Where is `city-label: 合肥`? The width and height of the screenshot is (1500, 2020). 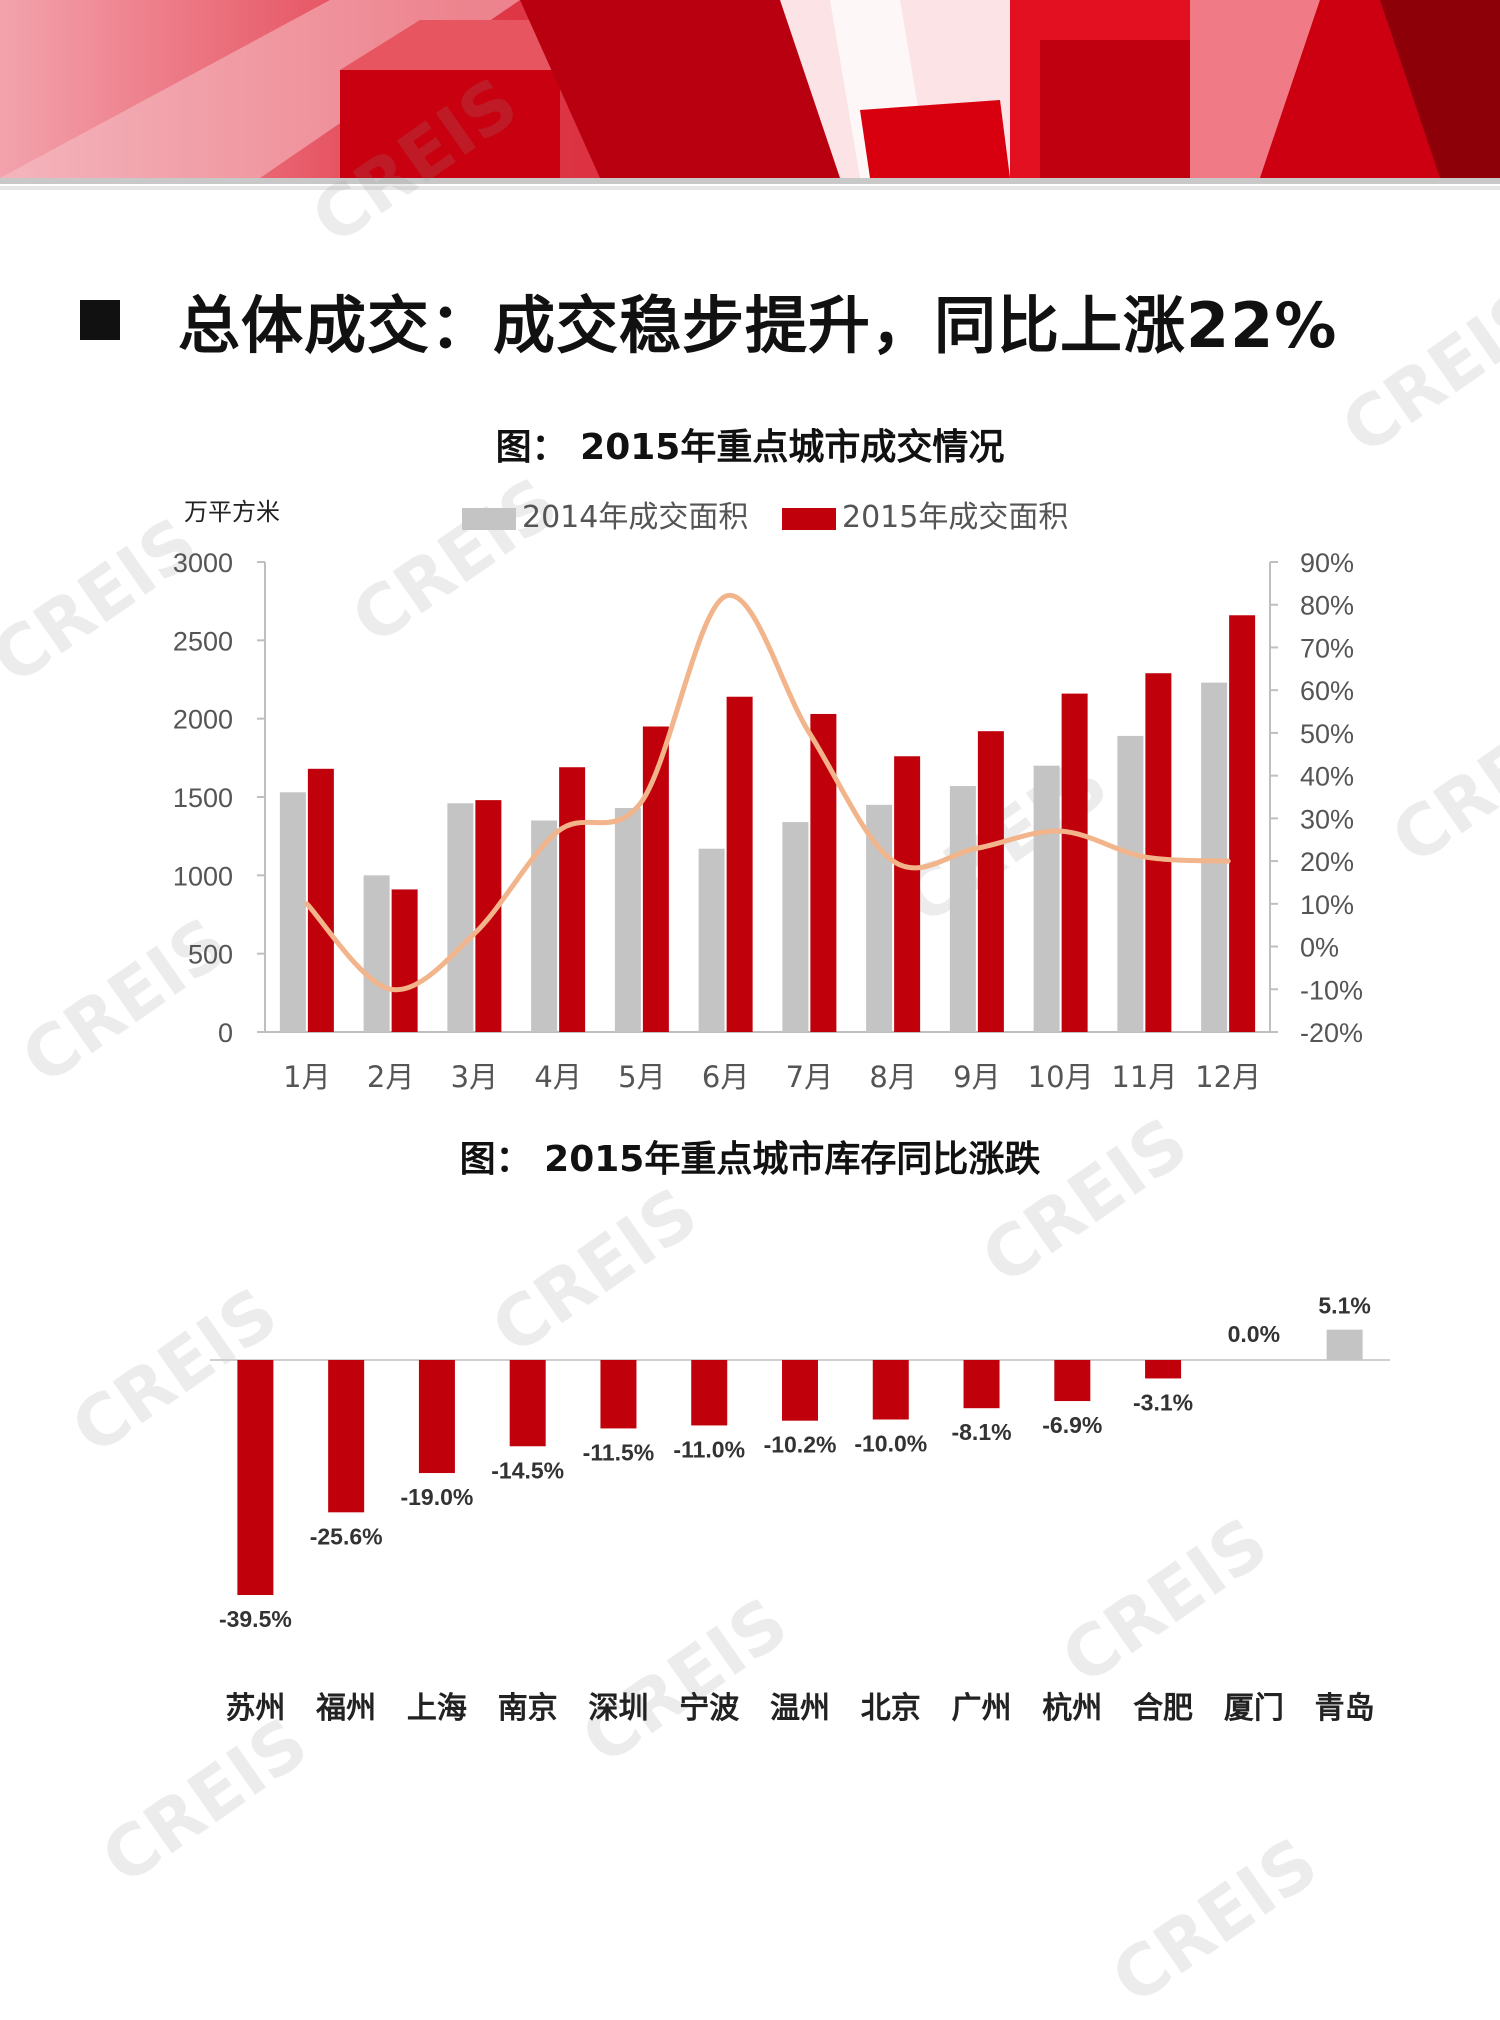 city-label: 合肥 is located at coordinates (1163, 1708).